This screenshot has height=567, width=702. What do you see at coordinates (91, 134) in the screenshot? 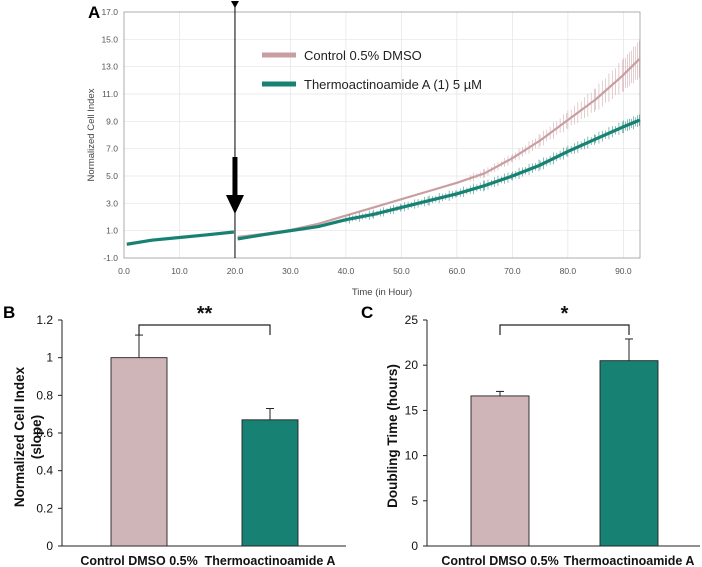
I see `panel-a-y-axis-title: Normalized Cell Index` at bounding box center [91, 134].